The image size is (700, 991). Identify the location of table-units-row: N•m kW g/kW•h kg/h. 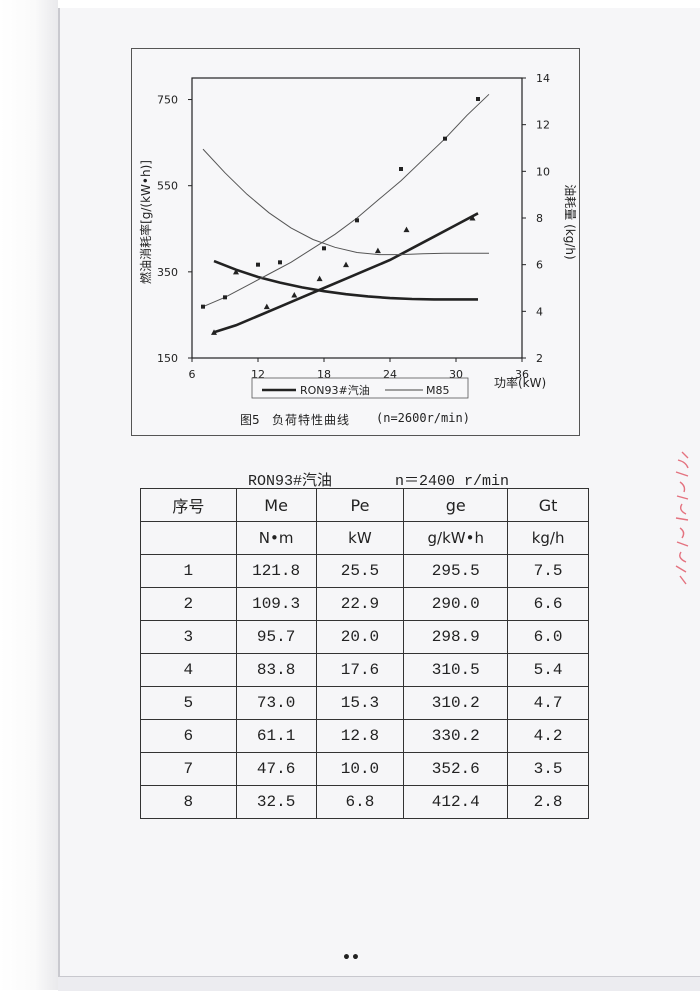
(364, 538).